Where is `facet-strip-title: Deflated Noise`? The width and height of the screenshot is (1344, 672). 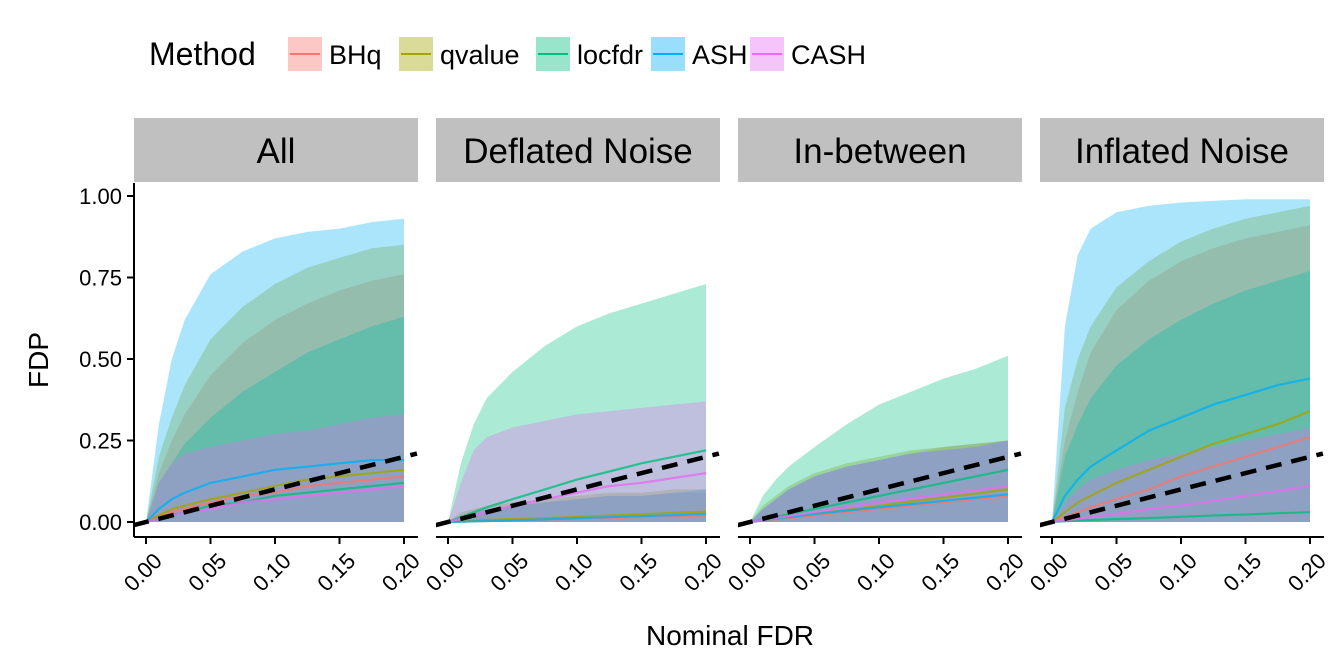 facet-strip-title: Deflated Noise is located at coordinates (578, 151).